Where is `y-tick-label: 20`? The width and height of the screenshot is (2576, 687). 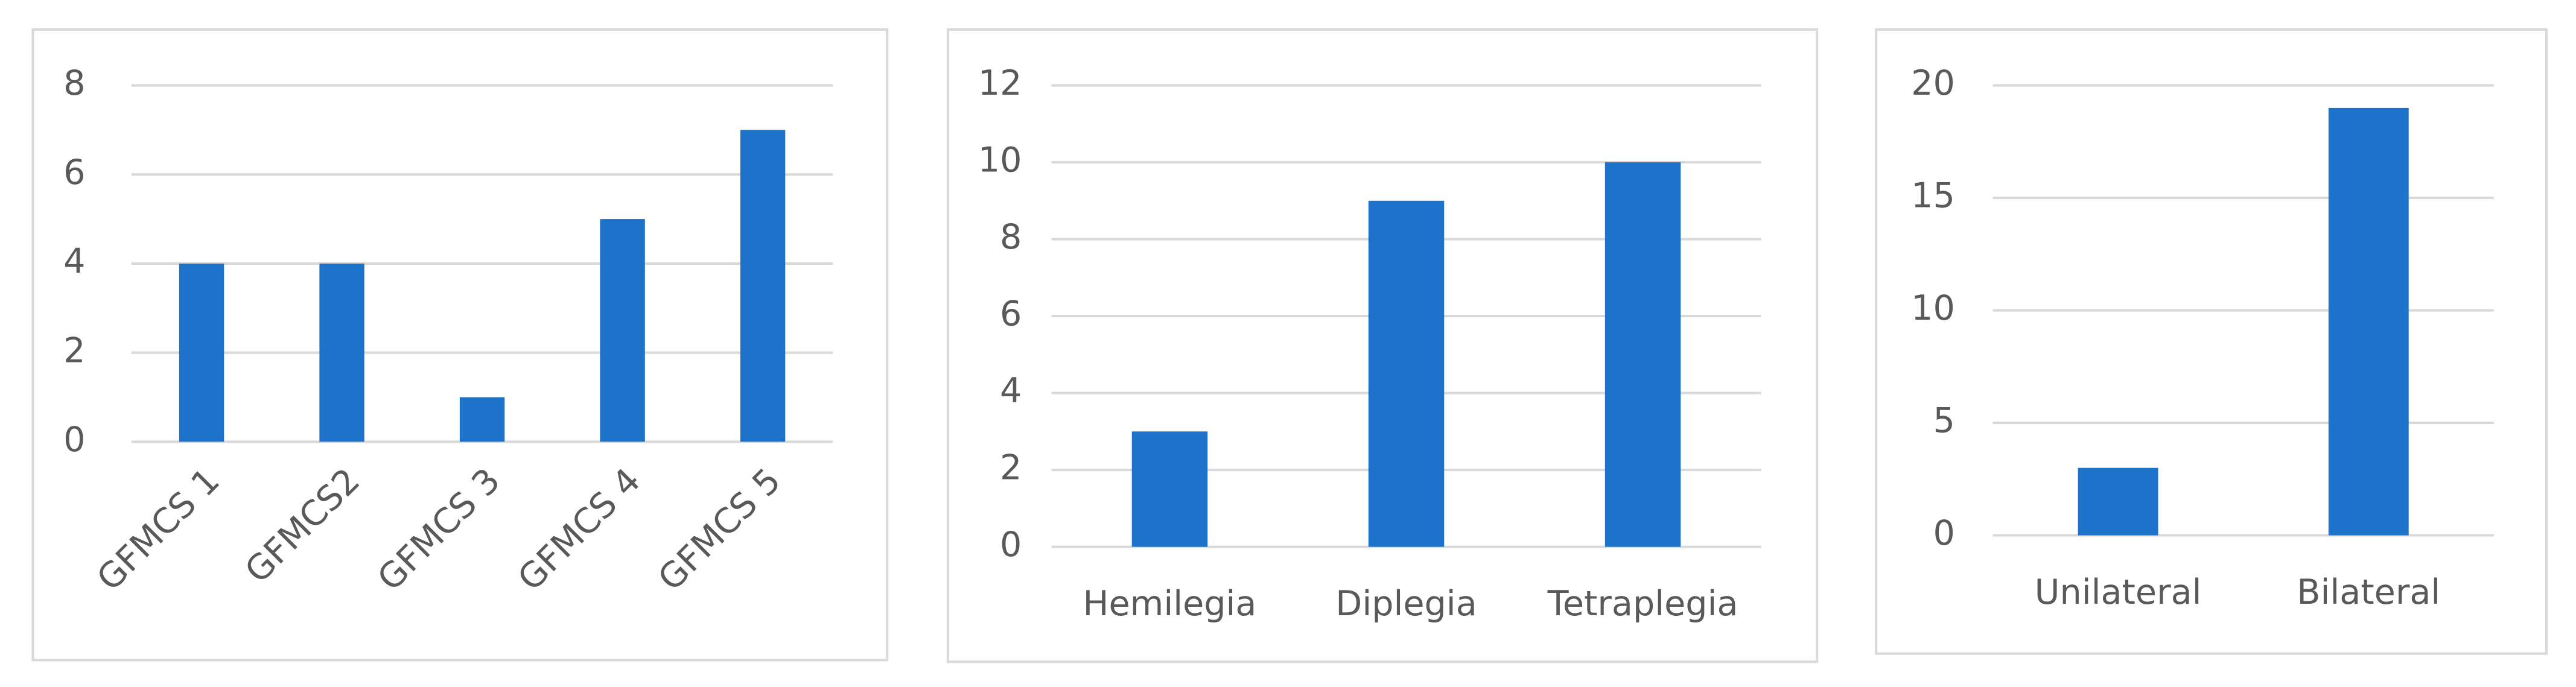
y-tick-label: 20 is located at coordinates (1933, 83).